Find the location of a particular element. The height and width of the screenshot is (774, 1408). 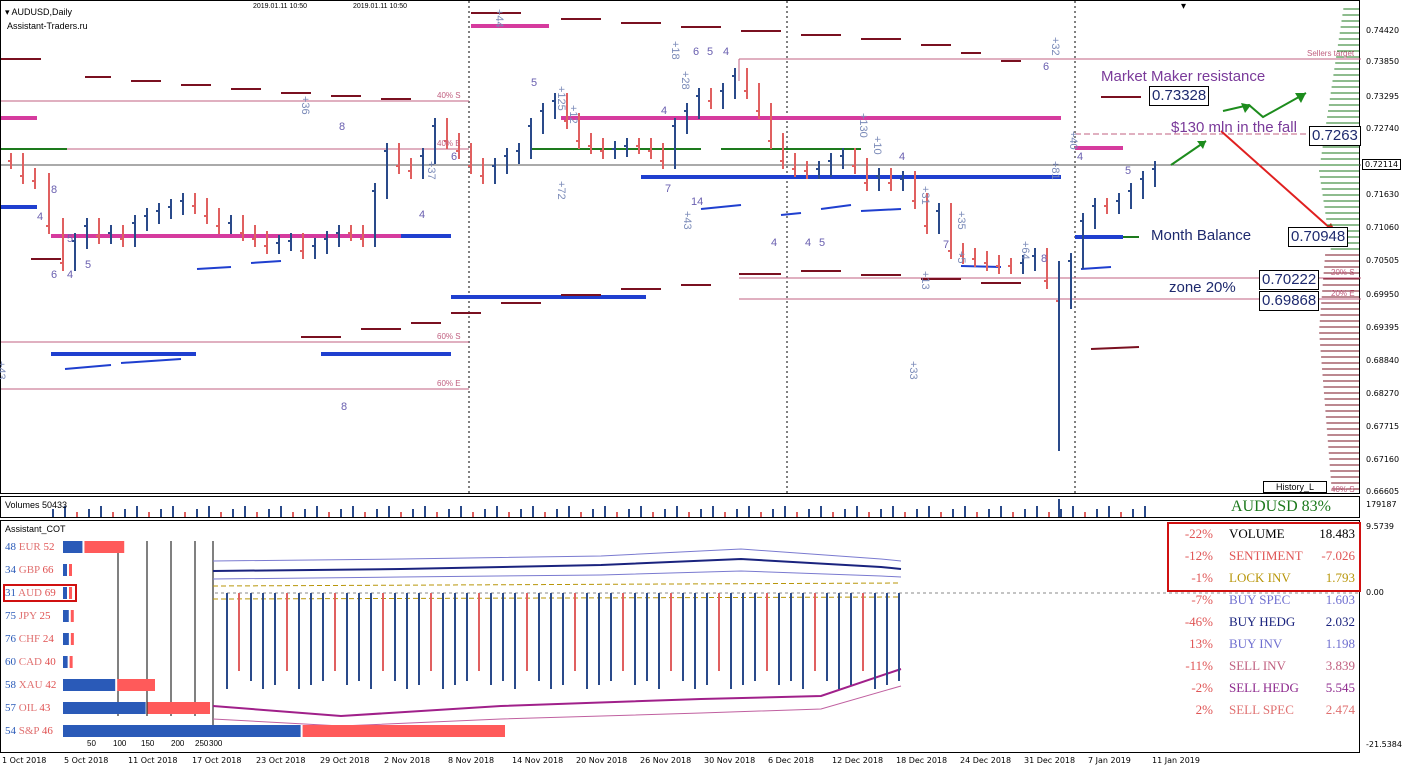

price-tick: 0.73850 is located at coordinates (1383, 61).